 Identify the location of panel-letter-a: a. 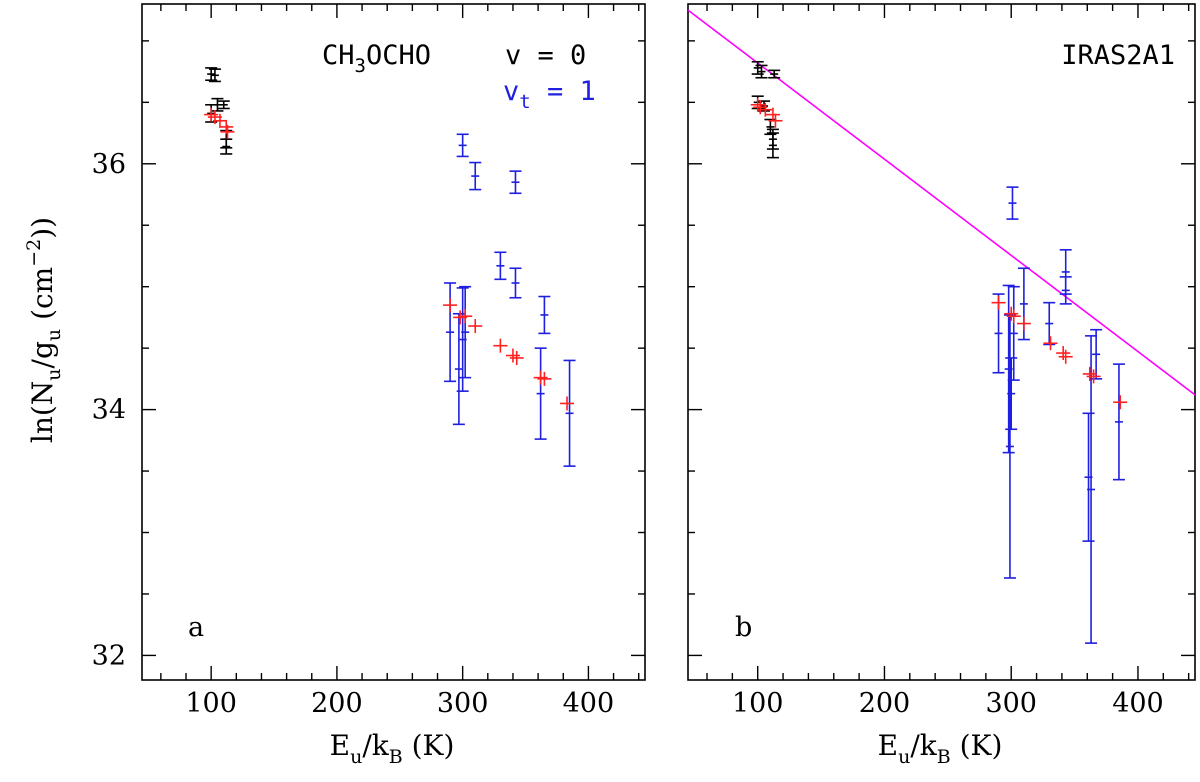
(196, 627).